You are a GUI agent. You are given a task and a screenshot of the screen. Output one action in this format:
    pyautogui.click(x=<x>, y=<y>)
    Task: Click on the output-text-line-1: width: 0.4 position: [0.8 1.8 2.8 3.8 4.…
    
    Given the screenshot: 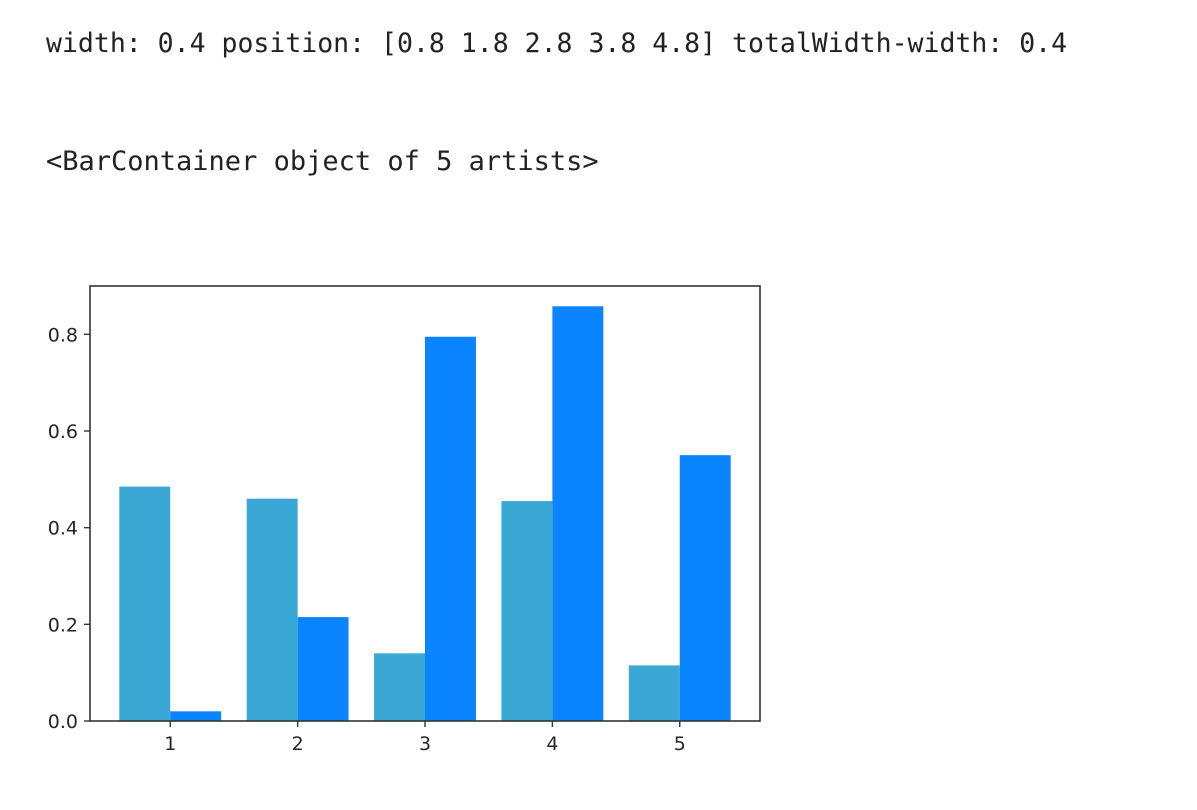 What is the action you would take?
    pyautogui.click(x=557, y=43)
    